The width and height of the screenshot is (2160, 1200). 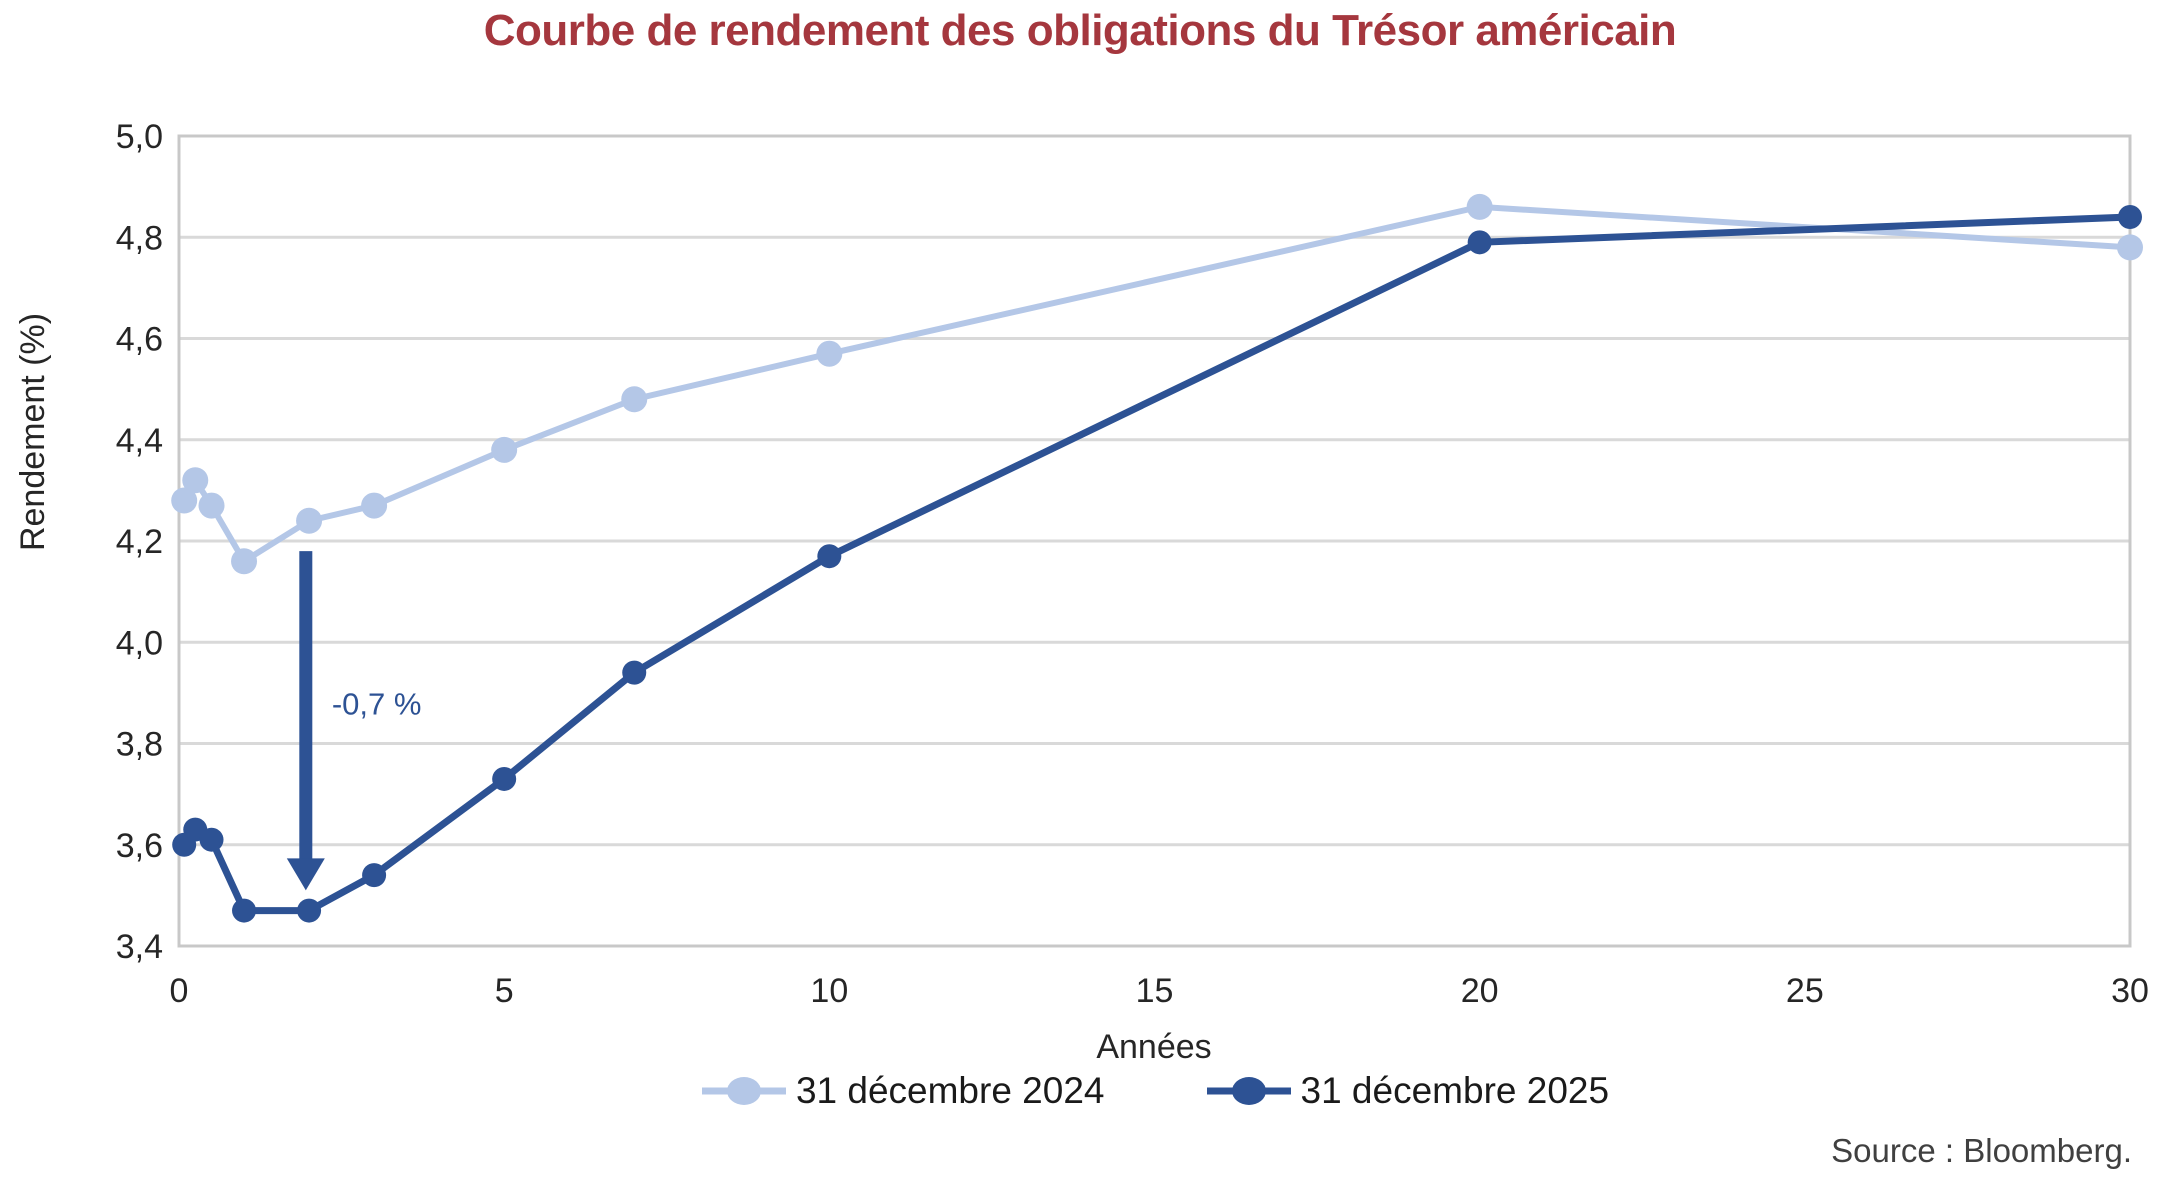 What do you see at coordinates (1480, 991) in the screenshot?
I see `x-tick-label: 20` at bounding box center [1480, 991].